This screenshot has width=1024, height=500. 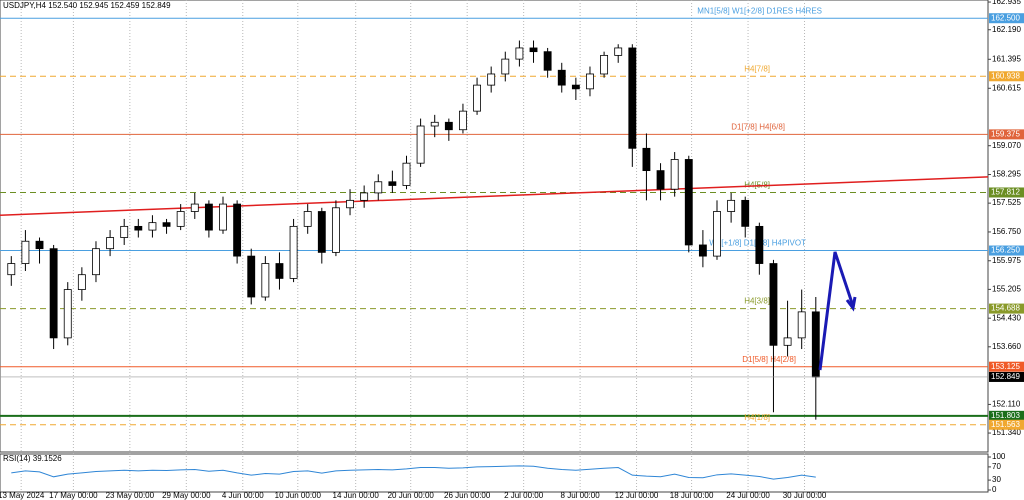 I want to click on x-tick-label: 8 Jul 00:00, so click(x=581, y=495).